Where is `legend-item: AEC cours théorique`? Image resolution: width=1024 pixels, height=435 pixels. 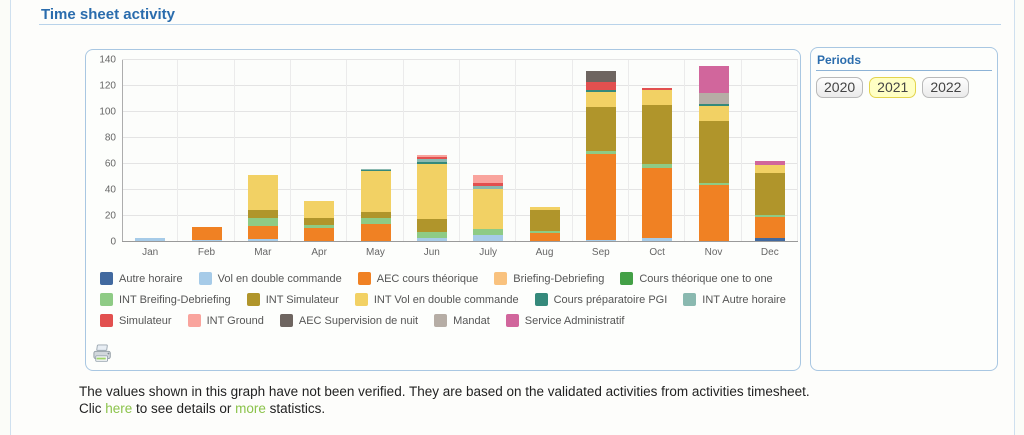
legend-item: AEC cours théorique is located at coordinates (417, 278).